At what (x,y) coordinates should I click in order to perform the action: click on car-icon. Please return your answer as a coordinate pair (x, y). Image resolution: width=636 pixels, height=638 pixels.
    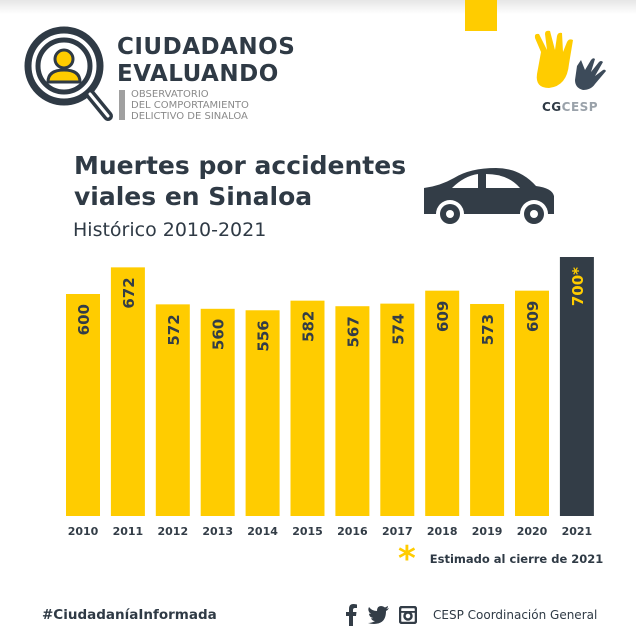
    Looking at the image, I should click on (489, 198).